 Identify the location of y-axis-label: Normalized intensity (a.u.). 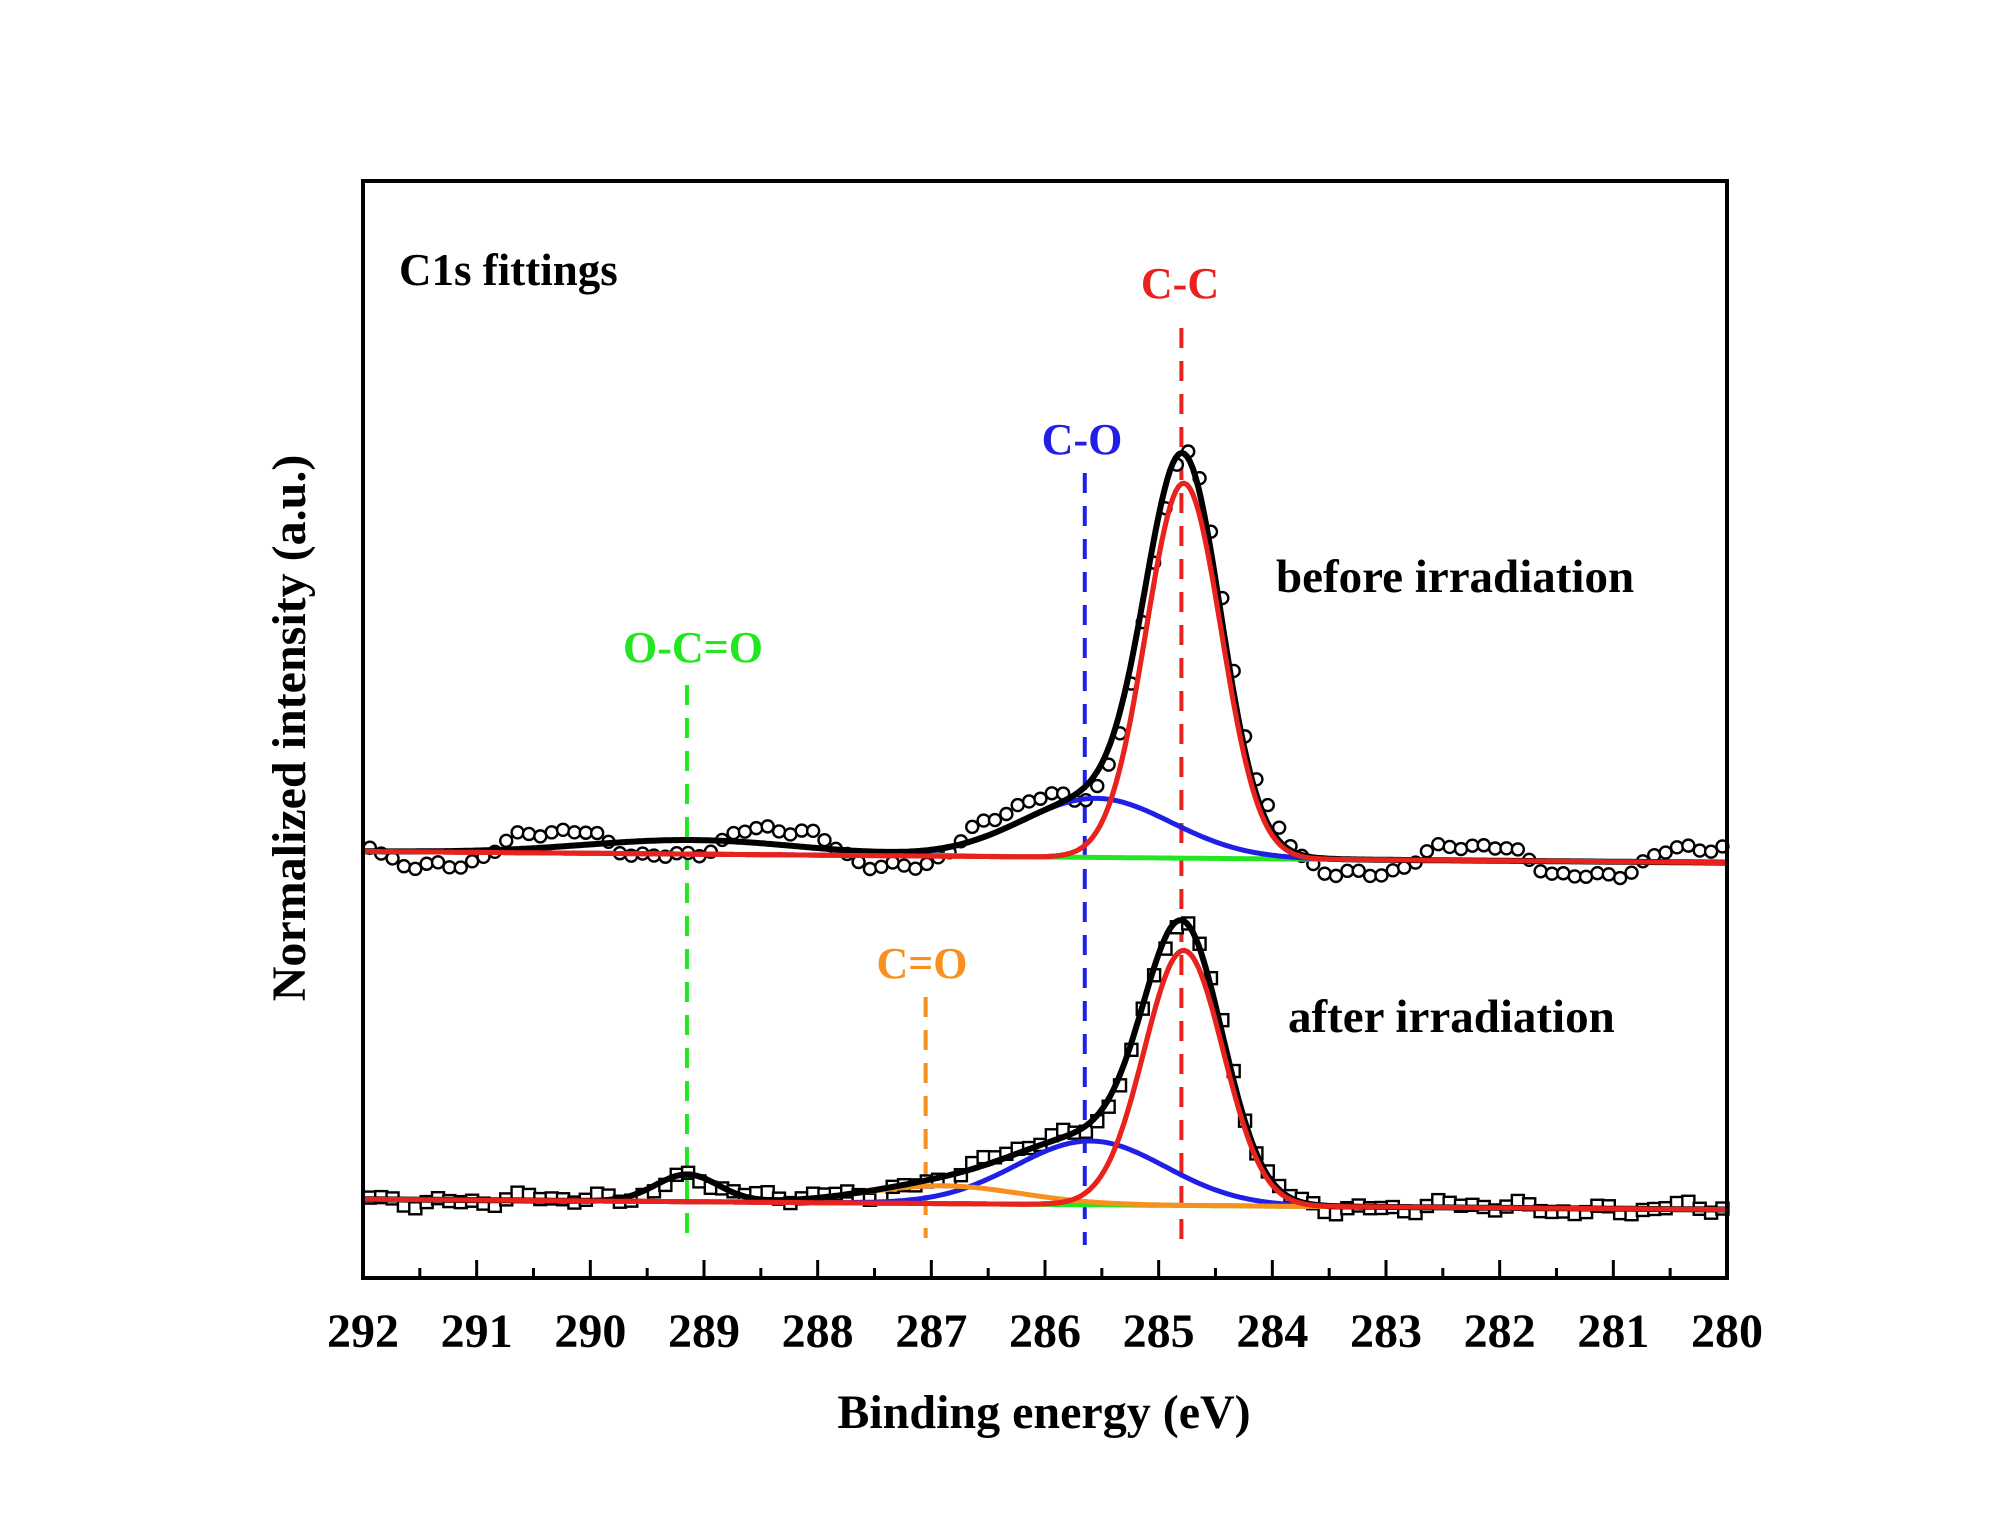
(289, 728).